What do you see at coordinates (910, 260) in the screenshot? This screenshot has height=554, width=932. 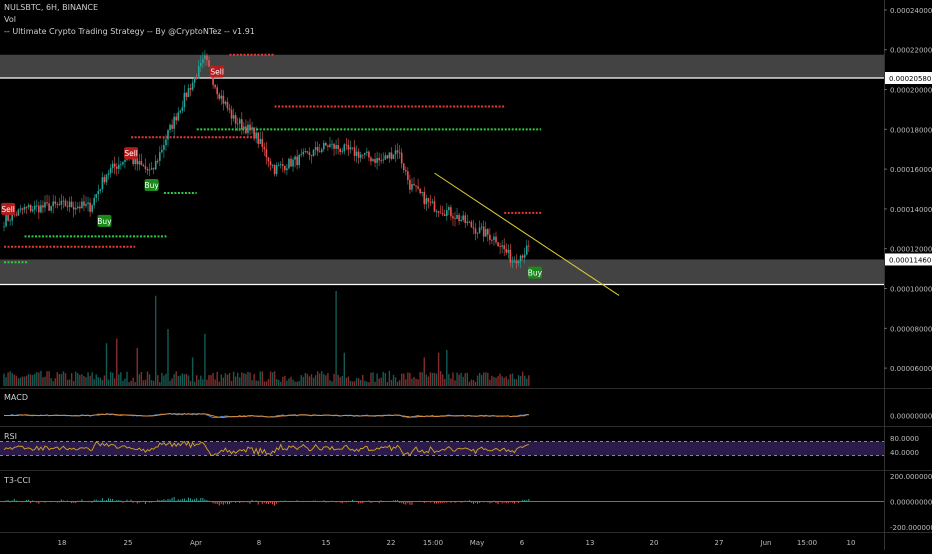 I see `price-badge-label: 0.00011460` at bounding box center [910, 260].